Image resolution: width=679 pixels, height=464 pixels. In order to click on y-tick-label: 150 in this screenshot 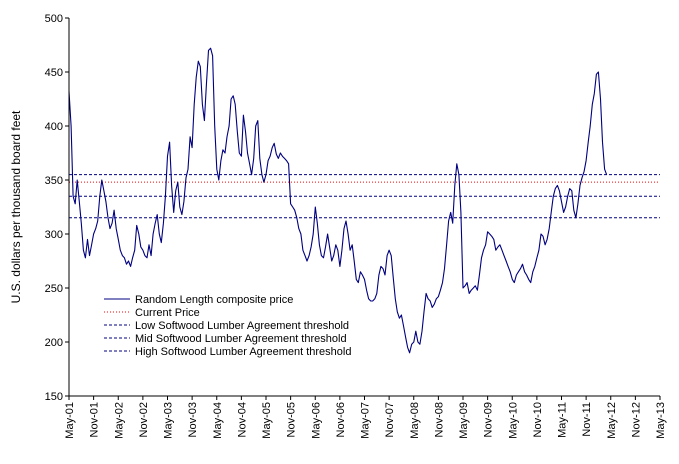, I will do `click(54, 397)`.